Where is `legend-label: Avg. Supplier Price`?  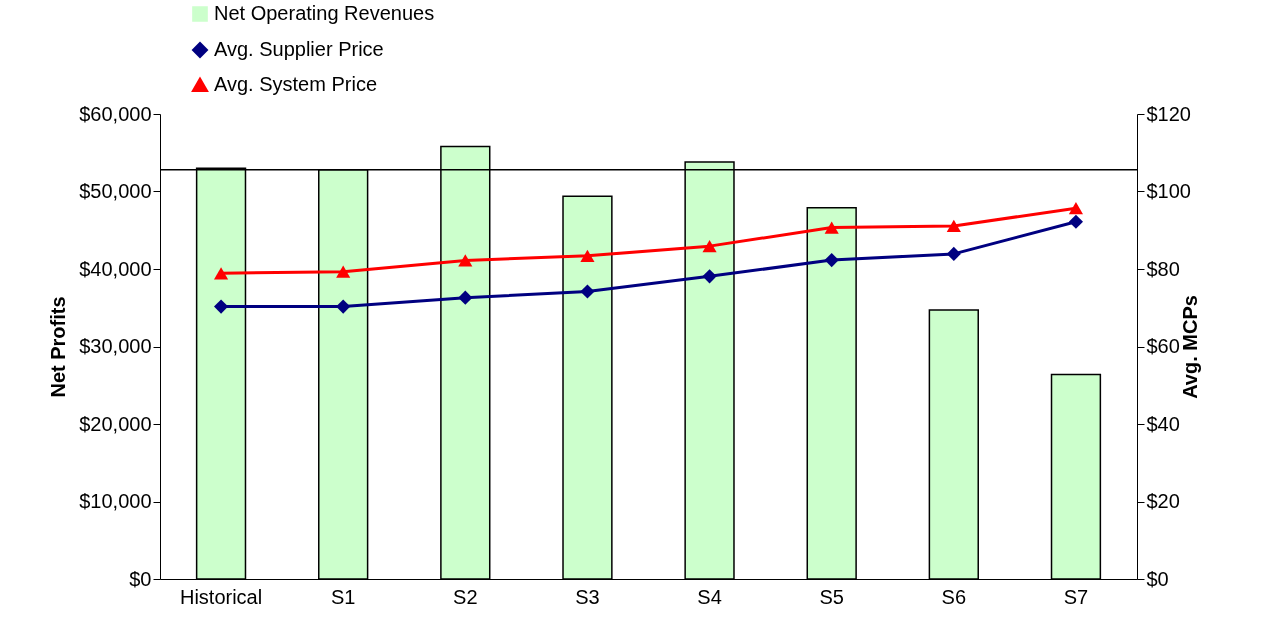
legend-label: Avg. Supplier Price is located at coordinates (299, 49).